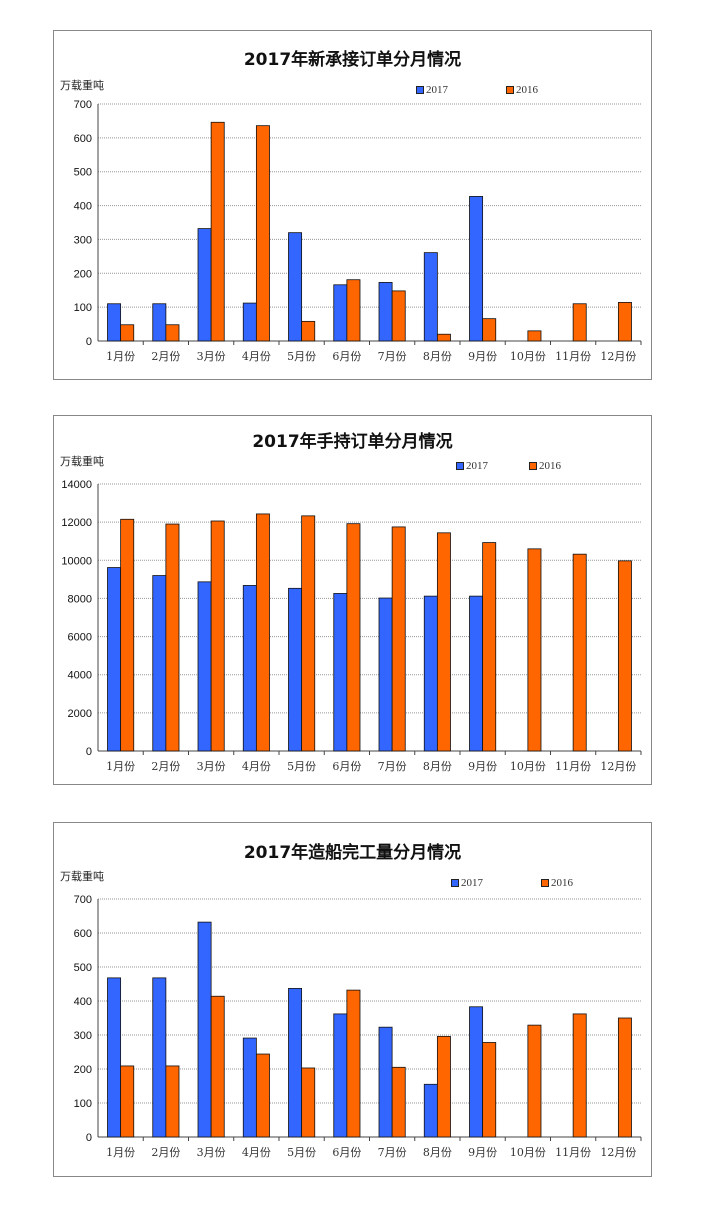  Describe the element at coordinates (80, 638) in the screenshot. I see `y-tick-label: 6000` at that location.